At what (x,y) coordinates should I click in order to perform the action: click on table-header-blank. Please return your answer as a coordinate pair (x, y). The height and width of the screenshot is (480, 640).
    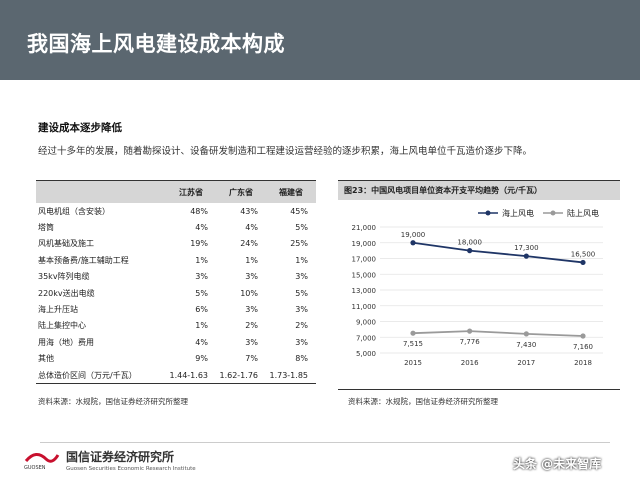
    Looking at the image, I should click on (101, 191).